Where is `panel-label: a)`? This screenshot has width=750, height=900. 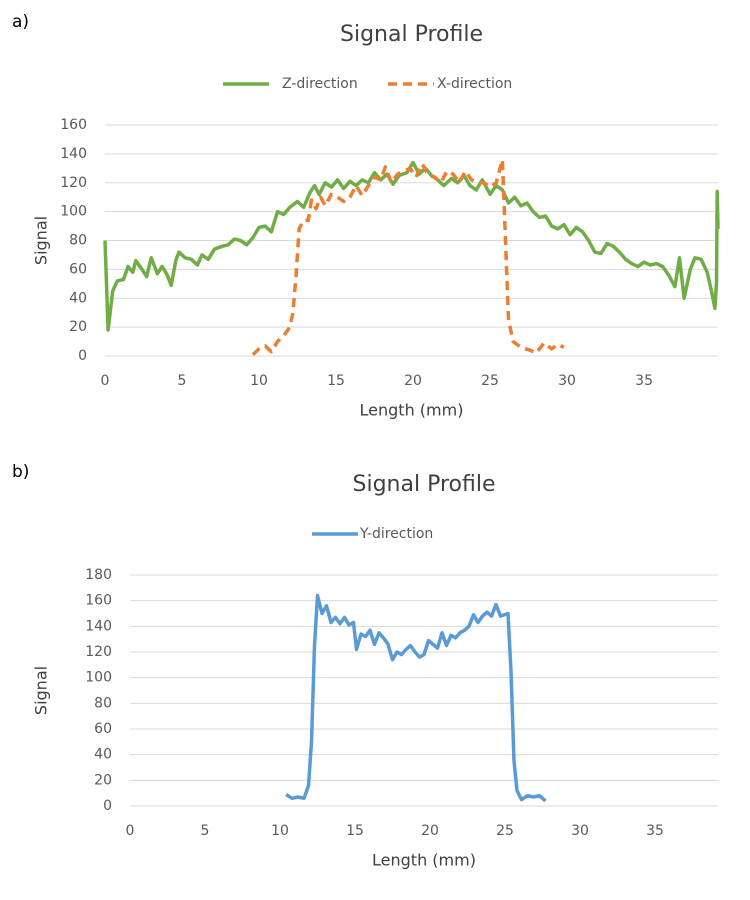 panel-label: a) is located at coordinates (20, 22).